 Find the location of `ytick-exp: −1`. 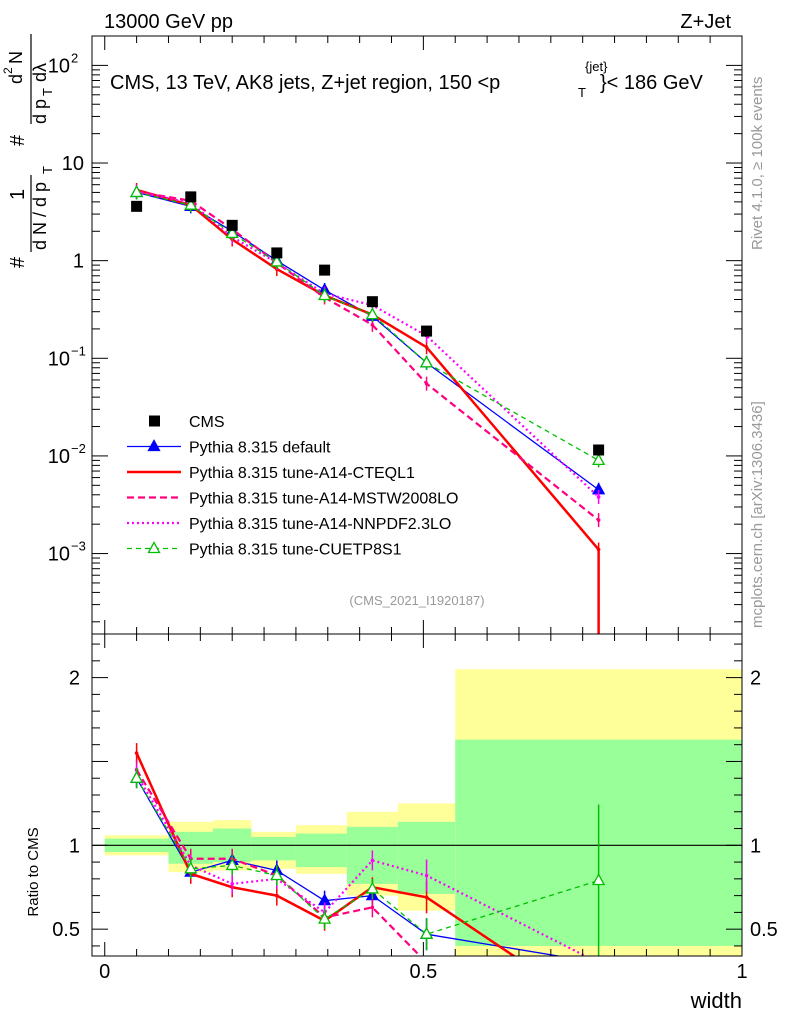

ytick-exp: −1 is located at coordinates (78, 350).